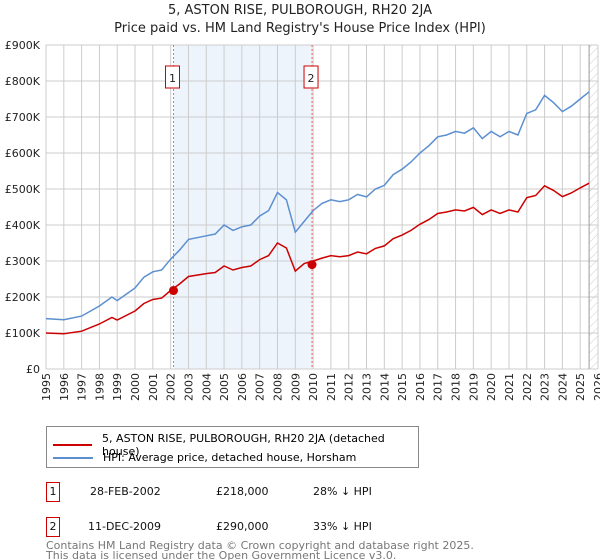 This screenshot has height=560, width=600. I want to click on x-tick-label: 2023, so click(545, 387).